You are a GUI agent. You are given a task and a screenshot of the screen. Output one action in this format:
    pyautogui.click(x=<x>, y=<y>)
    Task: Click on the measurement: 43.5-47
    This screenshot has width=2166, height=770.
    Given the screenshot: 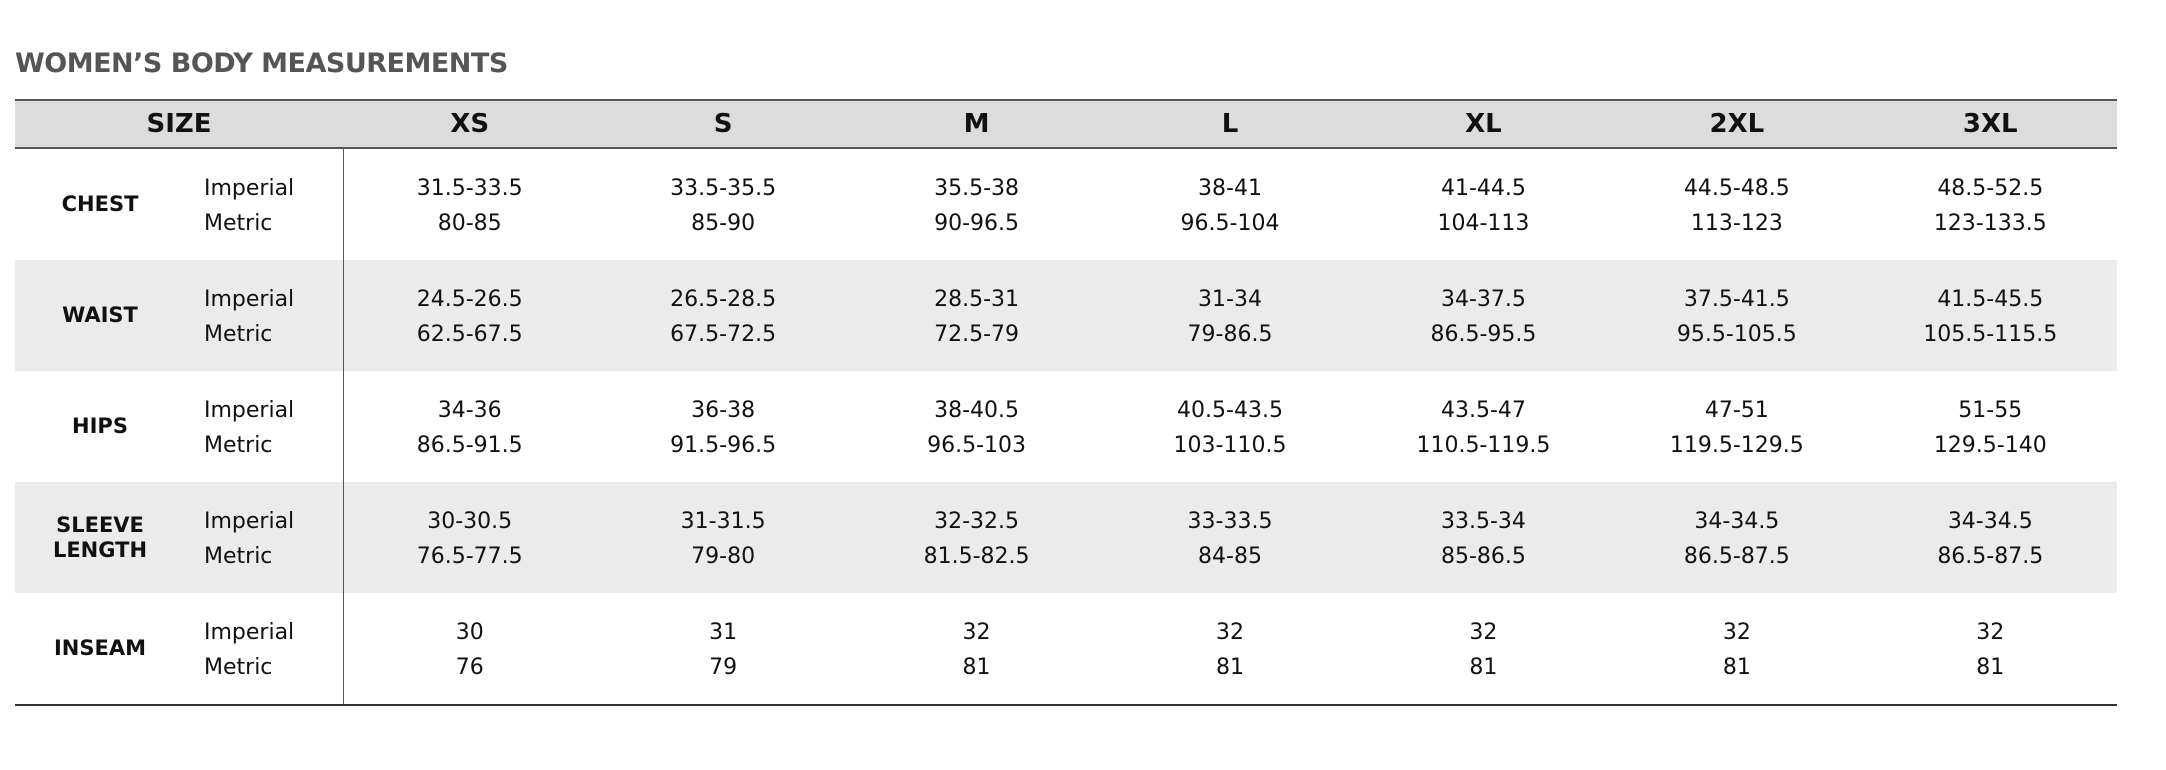 What is the action you would take?
    pyautogui.click(x=1483, y=410)
    